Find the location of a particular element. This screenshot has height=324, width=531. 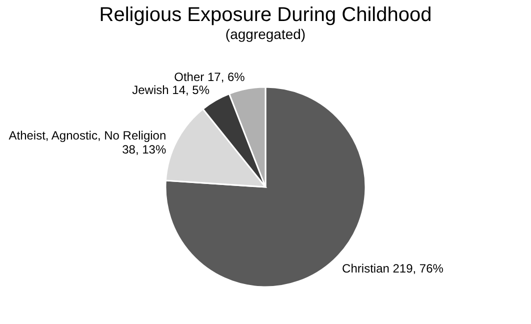

data-label: 38, 13% is located at coordinates (144, 149).